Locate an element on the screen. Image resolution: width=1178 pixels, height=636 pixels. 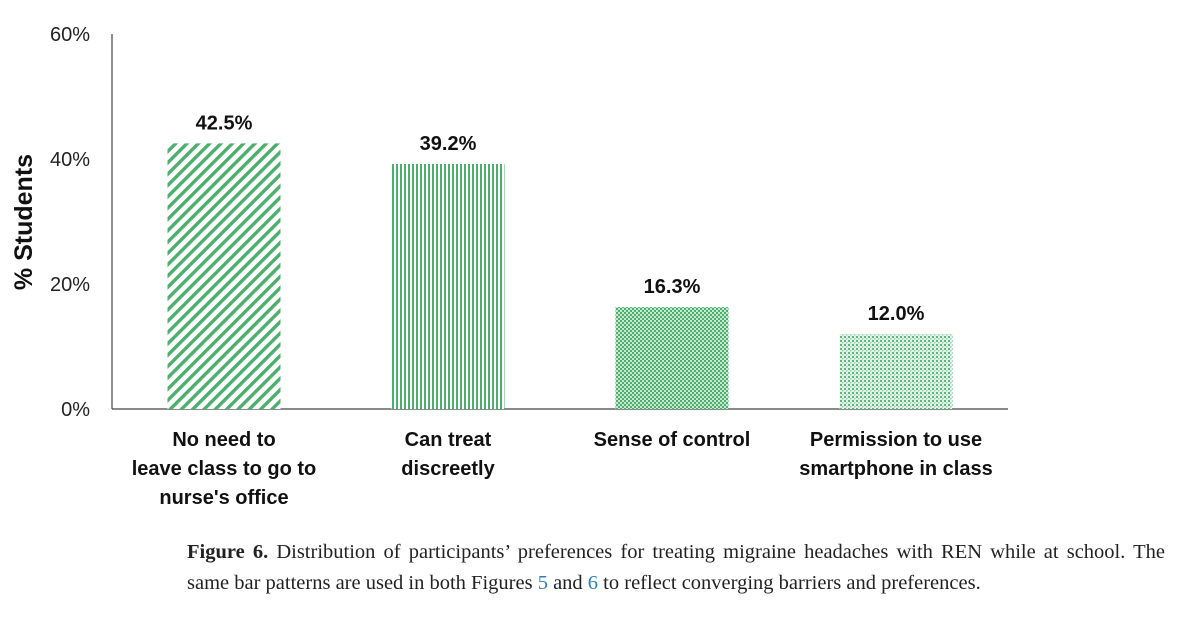
data-label: 39.2% is located at coordinates (448, 144).